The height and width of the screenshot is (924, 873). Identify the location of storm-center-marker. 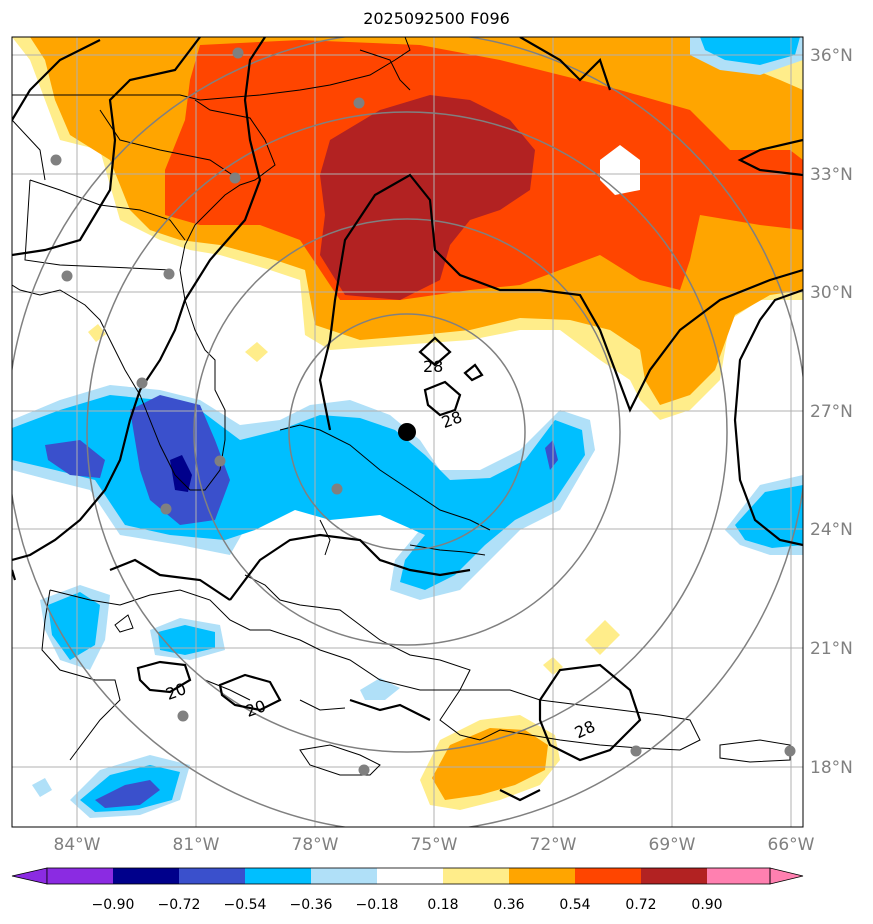
(407, 432).